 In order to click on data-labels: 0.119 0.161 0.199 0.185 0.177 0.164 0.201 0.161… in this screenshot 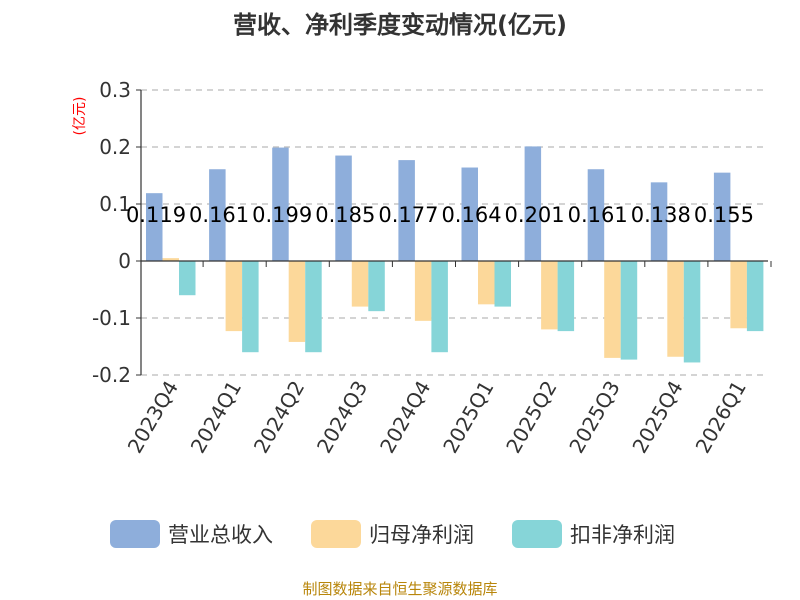, I will do `click(440, 215)`.